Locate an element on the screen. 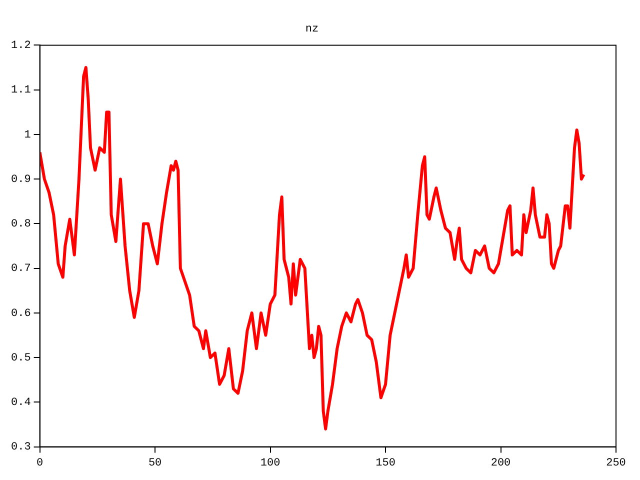  x-tick-label: 200 is located at coordinates (500, 463).